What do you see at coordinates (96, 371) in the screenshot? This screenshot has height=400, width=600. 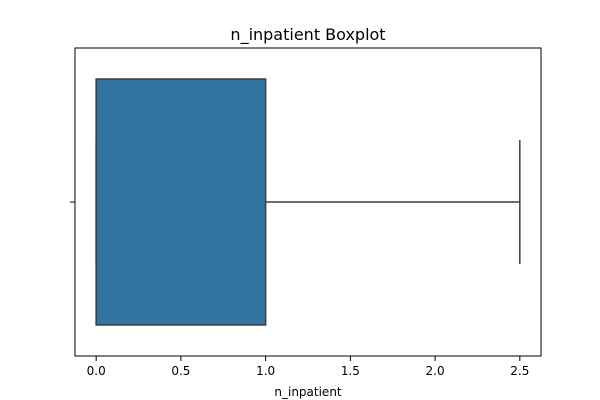 I see `x-tick-label: 0.0` at bounding box center [96, 371].